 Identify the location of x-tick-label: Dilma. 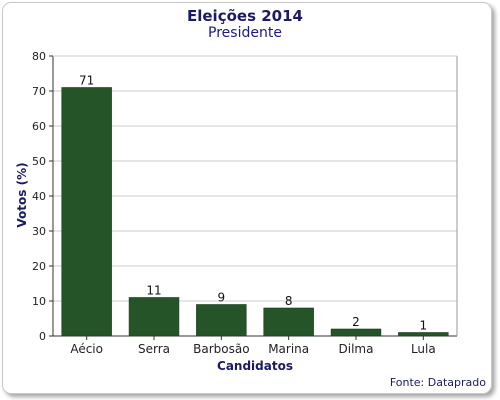
(356, 349).